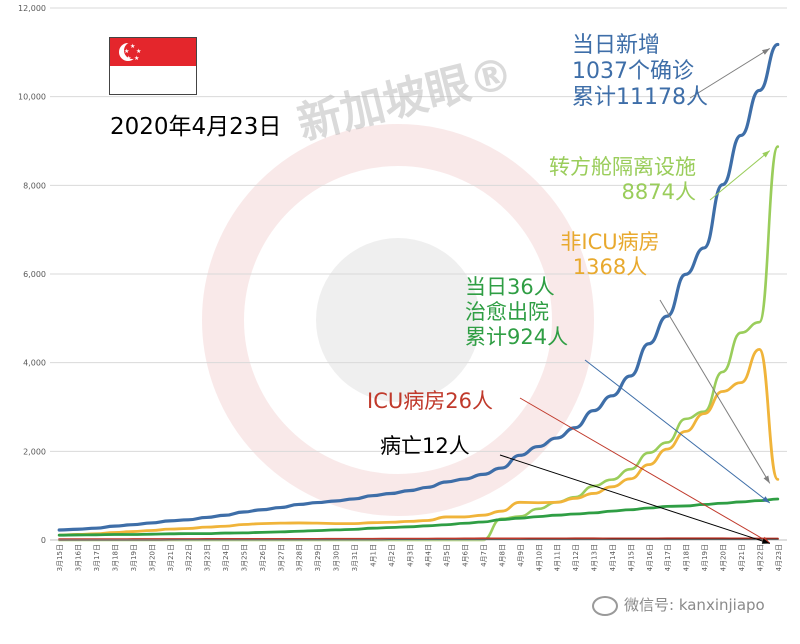 The image size is (800, 644). I want to click on y-tick-label: 8,000, so click(34, 185).